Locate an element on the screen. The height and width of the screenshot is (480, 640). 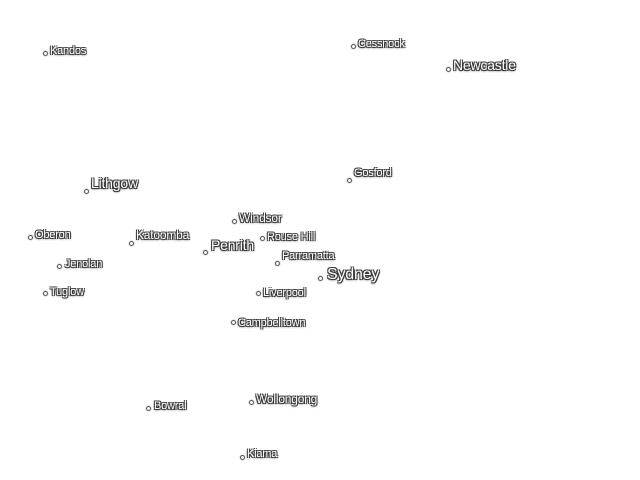
place-label: Parramatta is located at coordinates (308, 256).